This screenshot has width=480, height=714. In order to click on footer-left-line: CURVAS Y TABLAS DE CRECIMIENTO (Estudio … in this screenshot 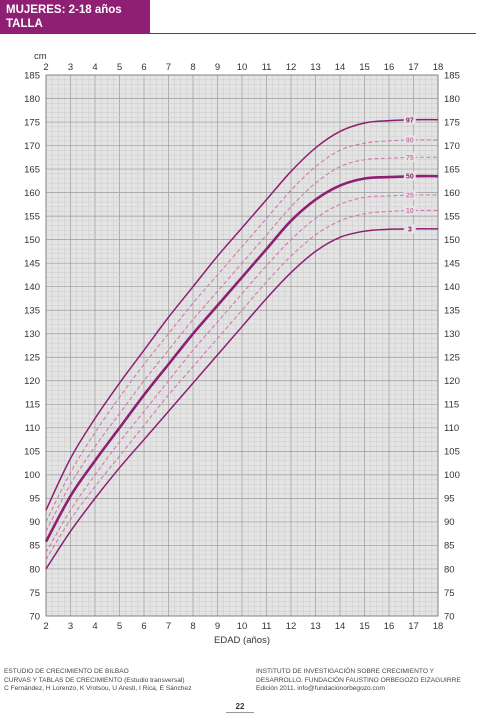, I will do `click(94, 680)`.